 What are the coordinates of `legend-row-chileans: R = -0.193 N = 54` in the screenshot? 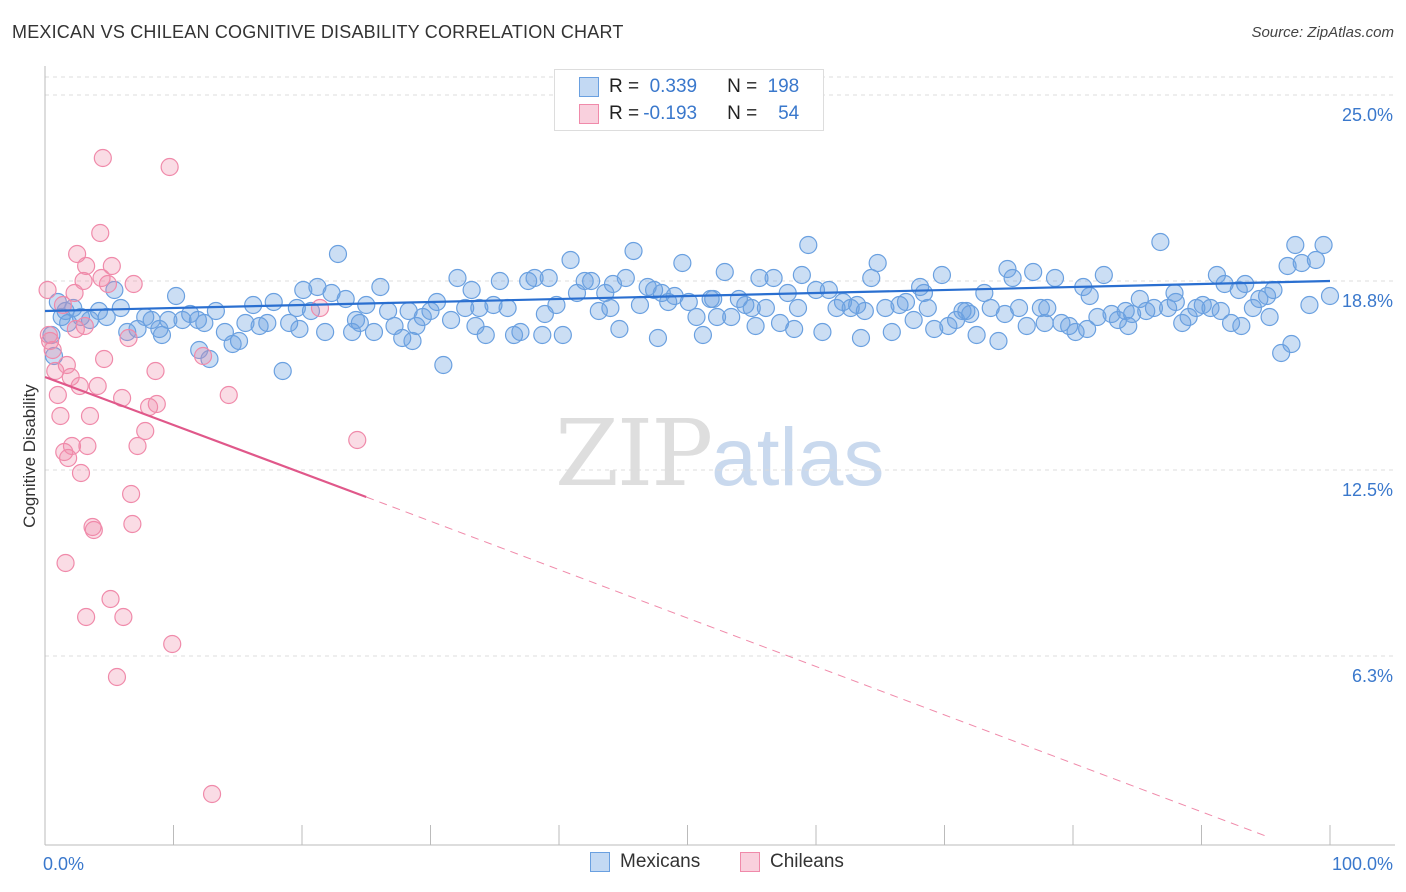 It's located at (689, 114).